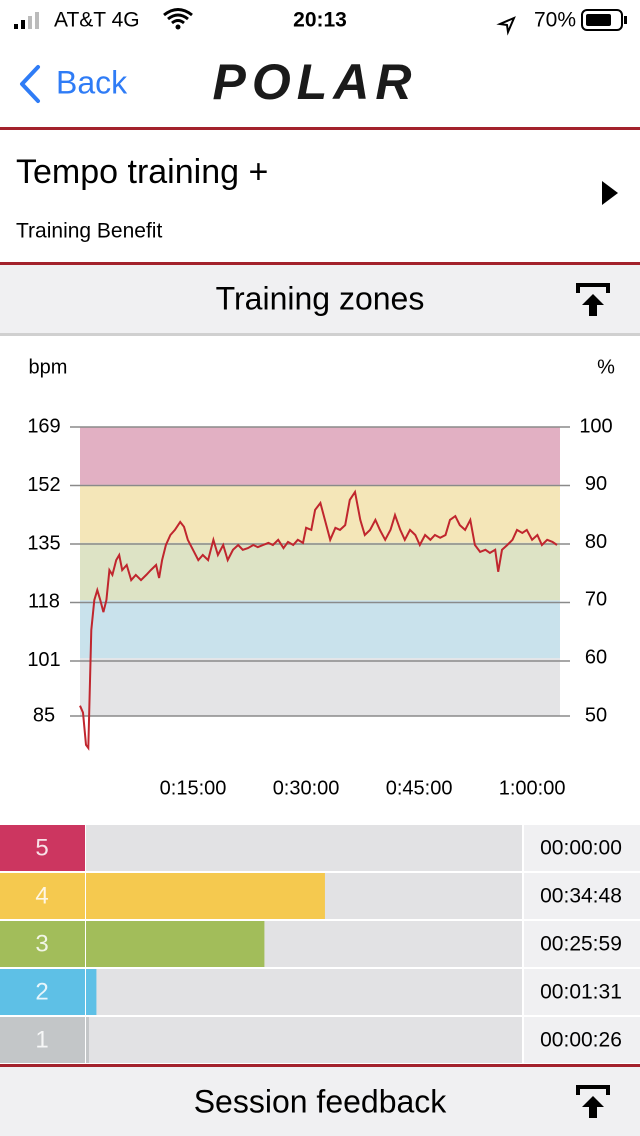  I want to click on y-tick-label: 169, so click(43, 426).